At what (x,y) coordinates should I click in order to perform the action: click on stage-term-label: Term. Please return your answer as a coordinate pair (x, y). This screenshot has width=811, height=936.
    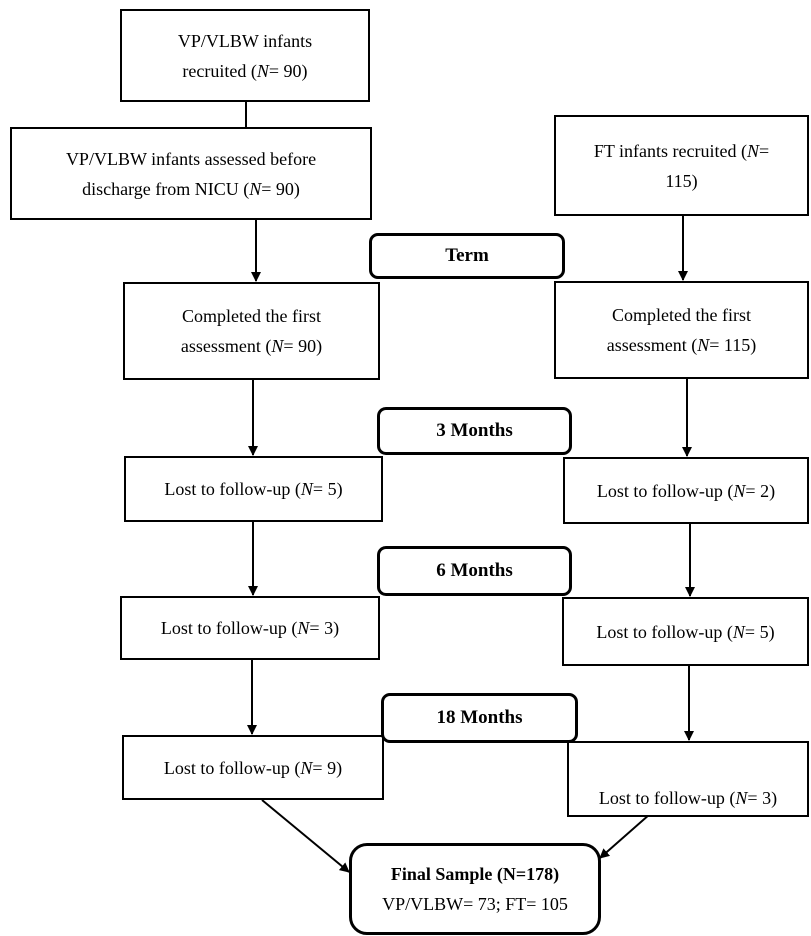
    Looking at the image, I should click on (467, 255).